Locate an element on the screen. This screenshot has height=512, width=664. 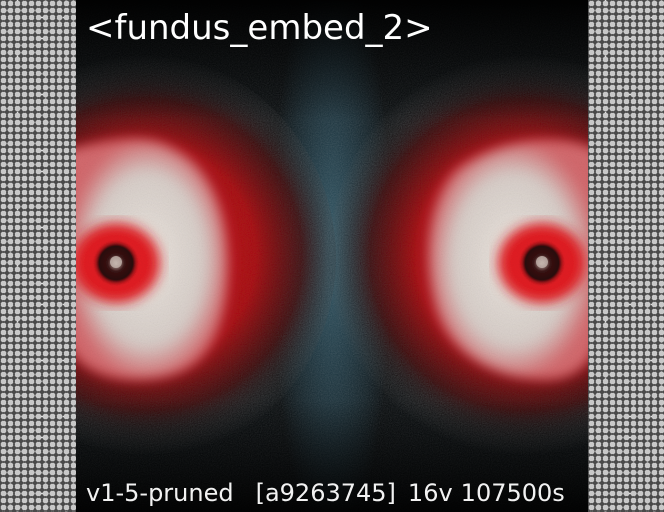
right-pattern-border is located at coordinates (626, 256).